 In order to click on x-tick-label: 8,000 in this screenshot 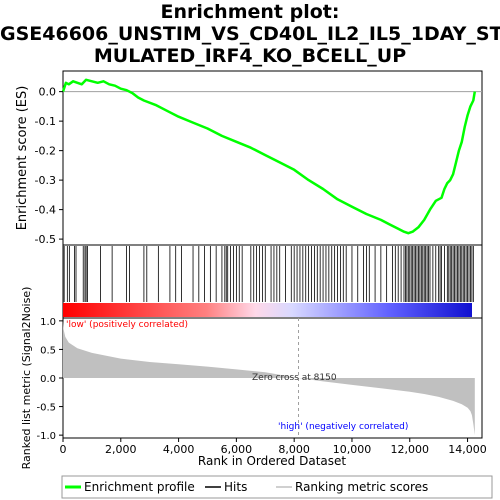, I will do `click(294, 449)`.